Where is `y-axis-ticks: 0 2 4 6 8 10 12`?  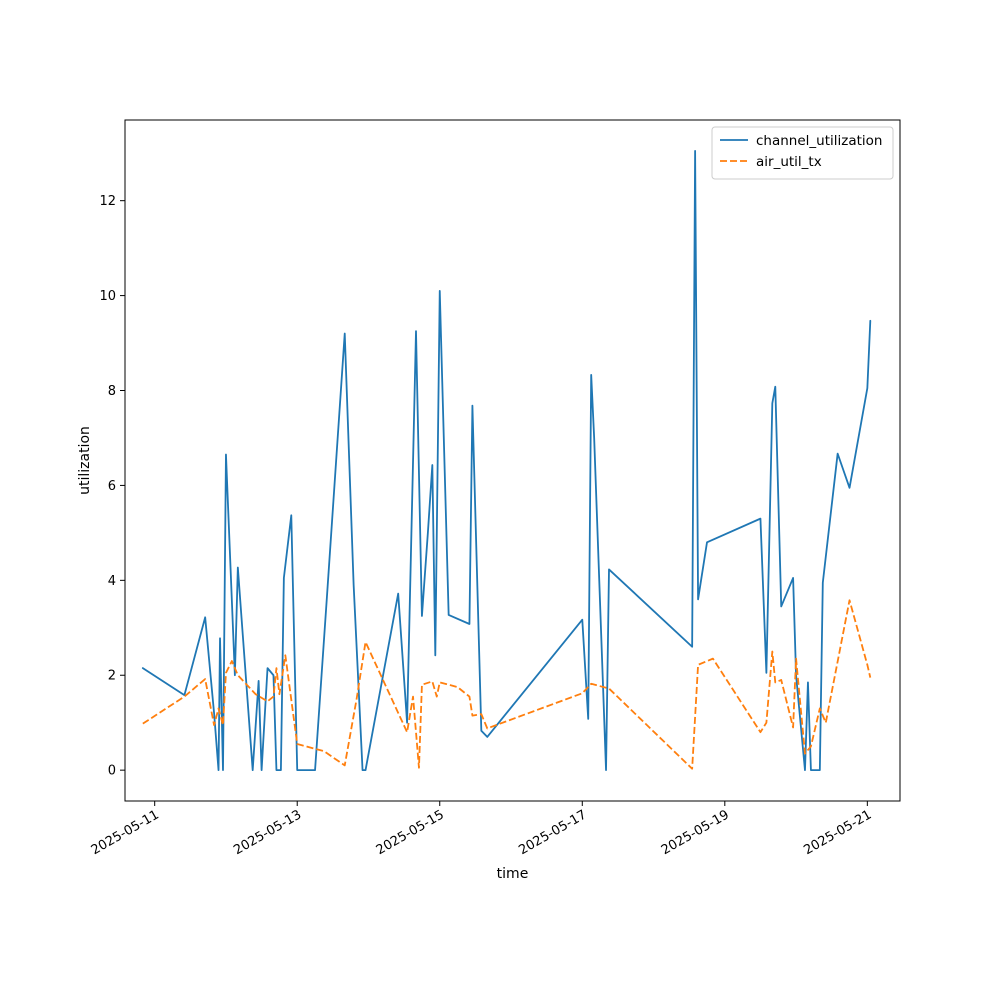 y-axis-ticks: 0 2 4 6 8 10 12 is located at coordinates (112, 486).